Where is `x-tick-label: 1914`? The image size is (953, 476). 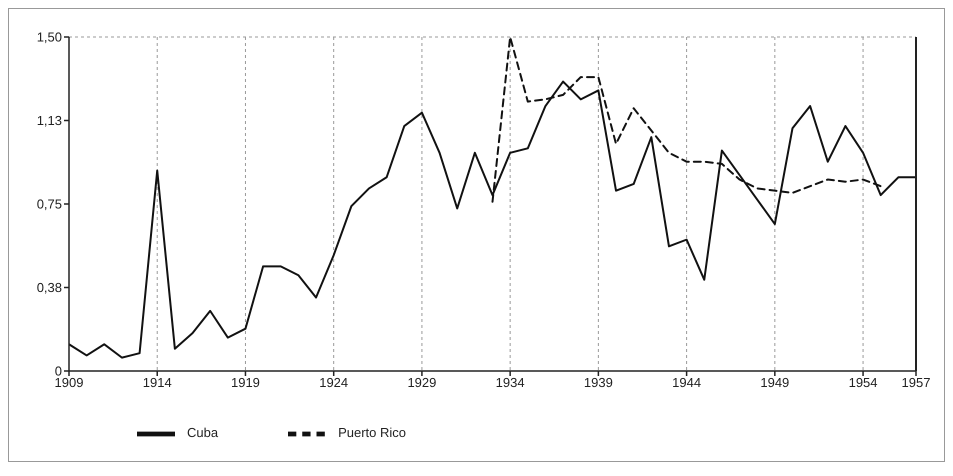
x-tick-label: 1914 is located at coordinates (157, 382).